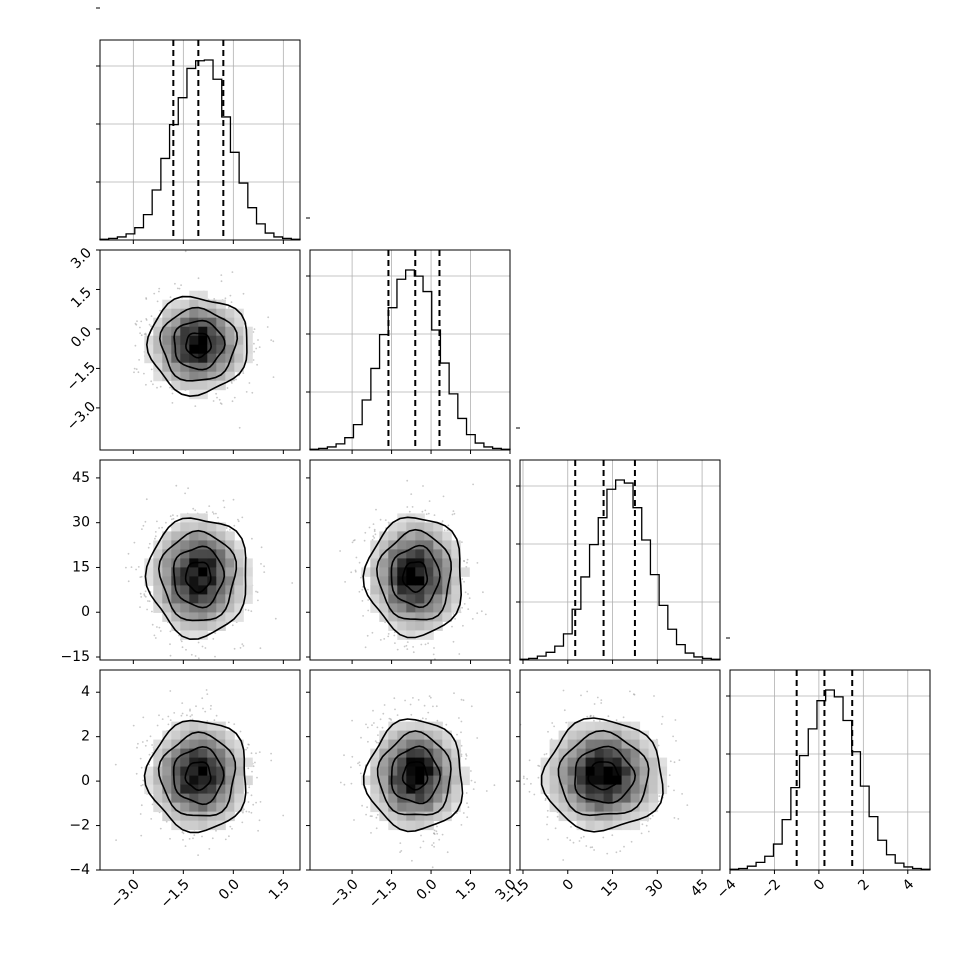 The width and height of the screenshot is (970, 970). What do you see at coordinates (229, 889) in the screenshot?
I see `x-tick-label: 0.0` at bounding box center [229, 889].